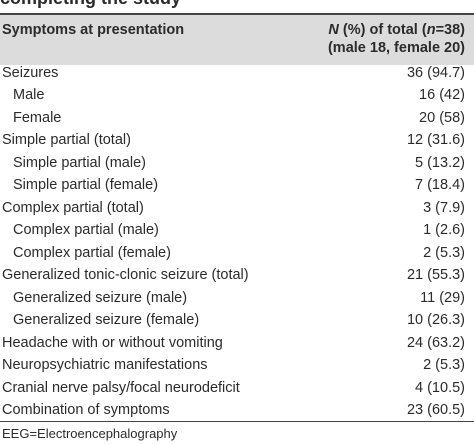 The height and width of the screenshot is (444, 474). I want to click on table-row: Simple partial (male) 5 (13.2), so click(237, 166).